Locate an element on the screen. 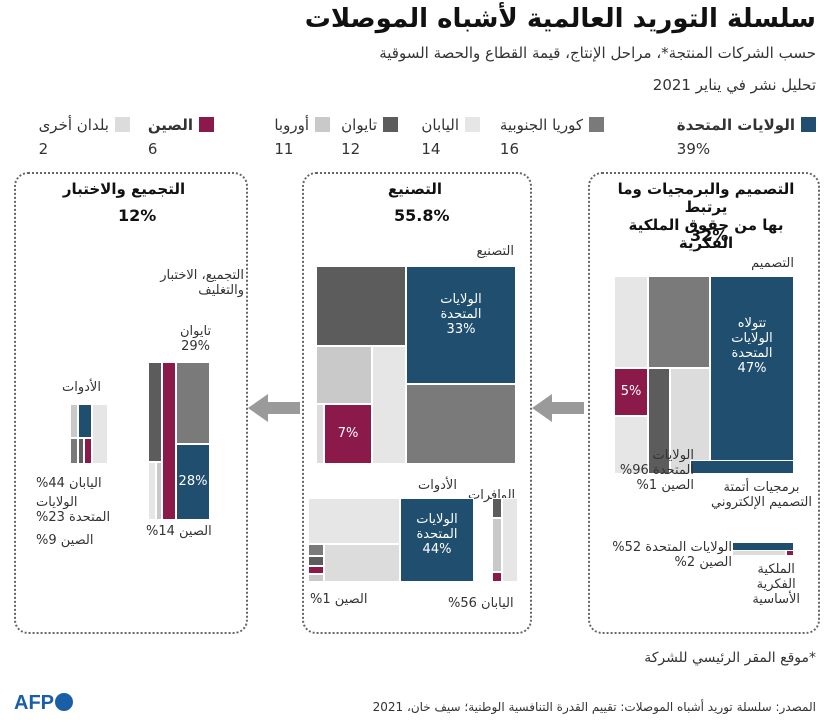  mfg-tools-label: الأدوات is located at coordinates (437, 485).